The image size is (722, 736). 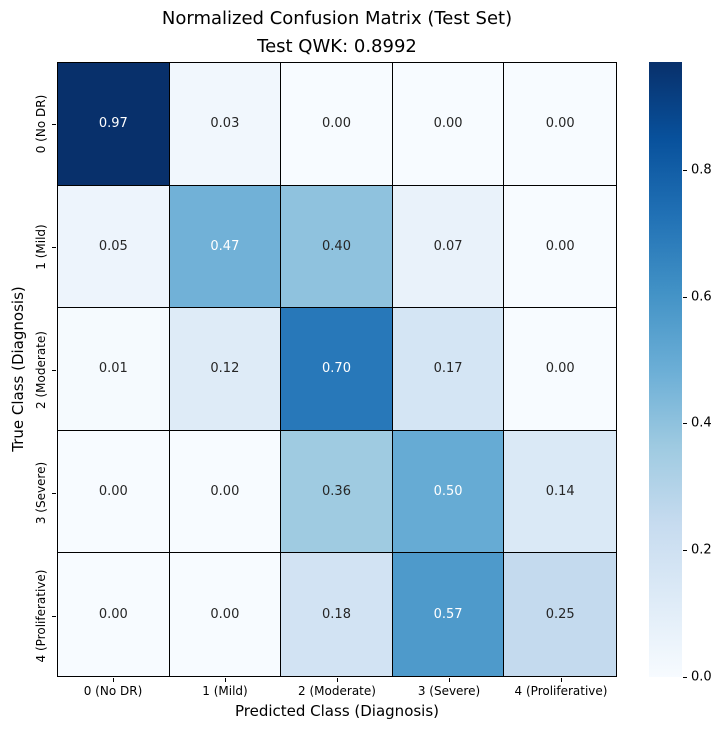 What do you see at coordinates (560, 124) in the screenshot?
I see `matrix-cell-r0c4: 0.00` at bounding box center [560, 124].